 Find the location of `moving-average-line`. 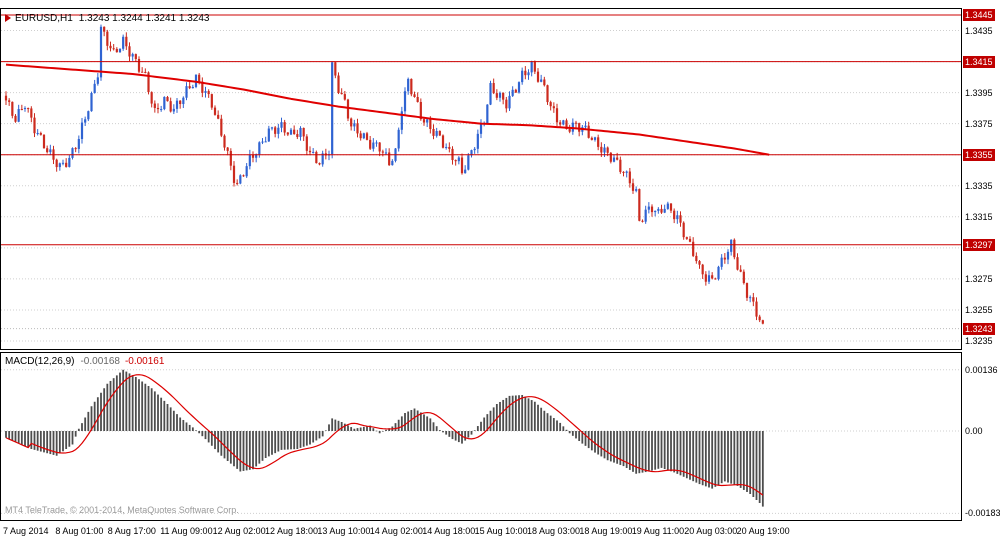

moving-average-line is located at coordinates (387, 109).